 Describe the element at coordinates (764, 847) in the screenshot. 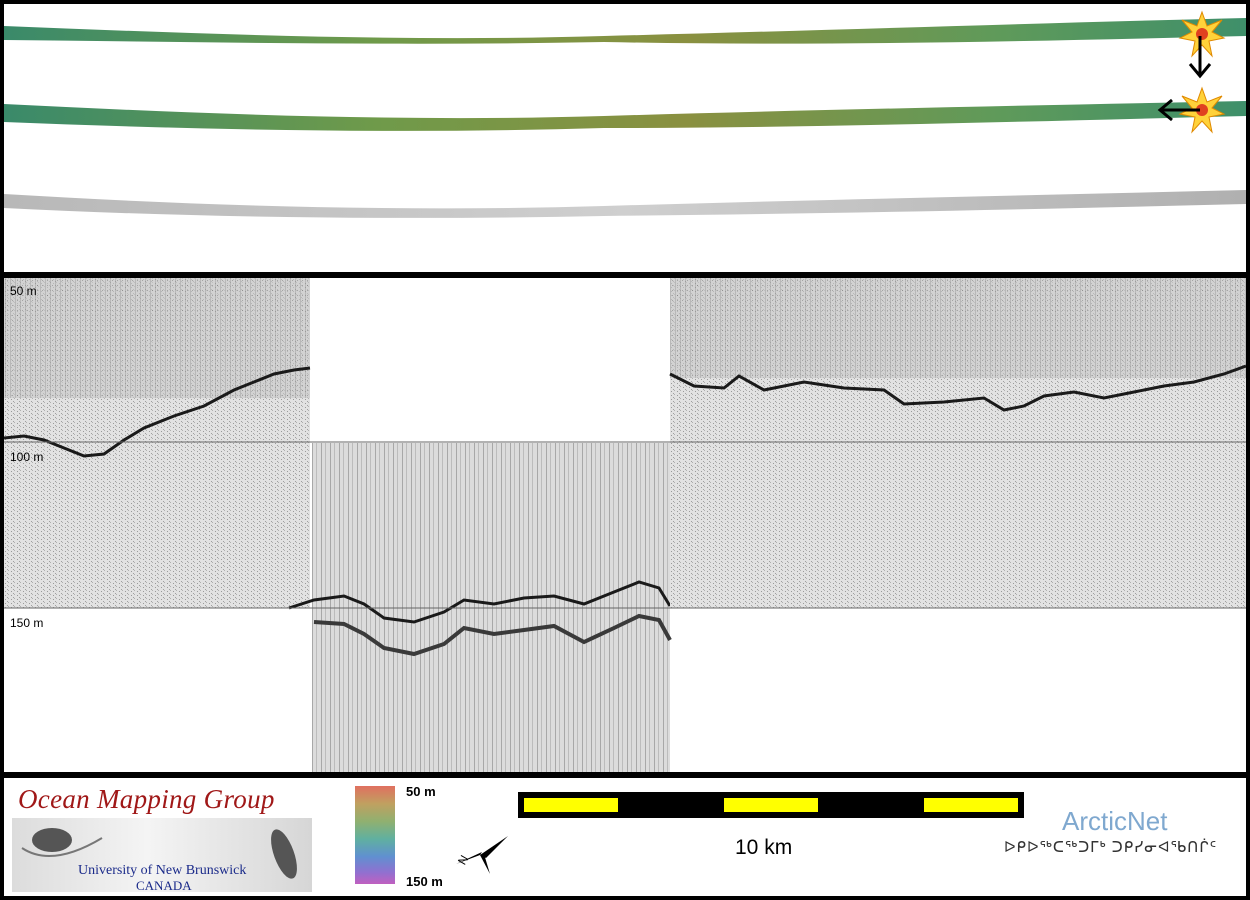

I see `scale-label: 10 km` at that location.